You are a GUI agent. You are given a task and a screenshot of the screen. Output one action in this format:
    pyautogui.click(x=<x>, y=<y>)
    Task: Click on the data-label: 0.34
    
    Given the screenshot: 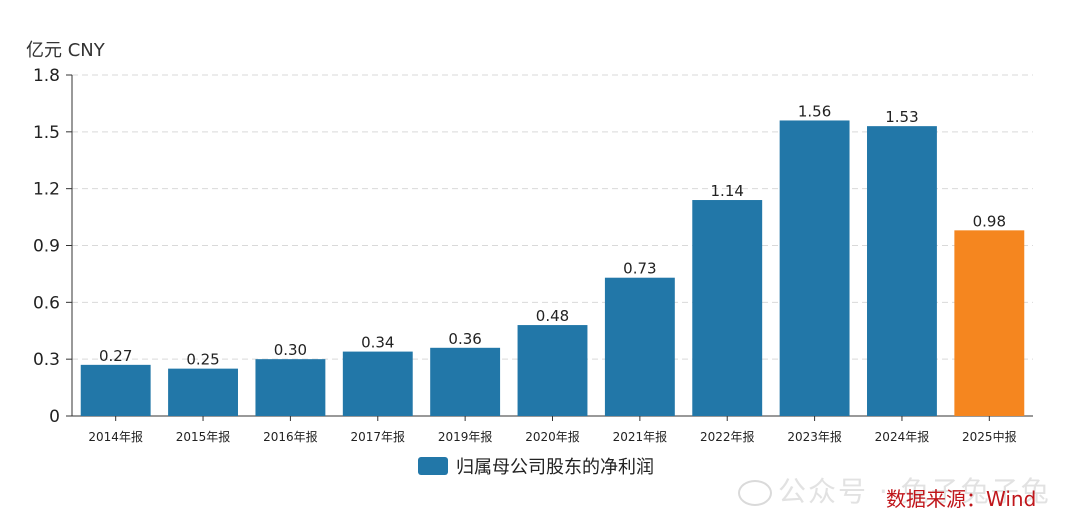 What is the action you would take?
    pyautogui.click(x=377, y=343)
    